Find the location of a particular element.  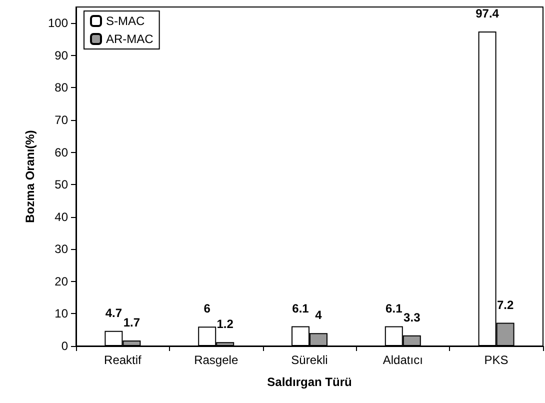

y-tick-label: 0 is located at coordinates (64, 346).